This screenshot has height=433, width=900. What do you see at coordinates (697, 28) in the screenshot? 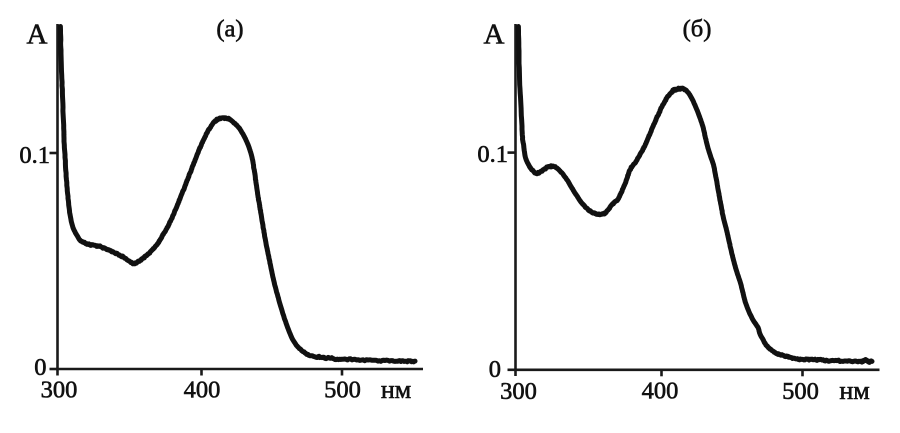
I see `svg-text: (б)` at bounding box center [697, 28].